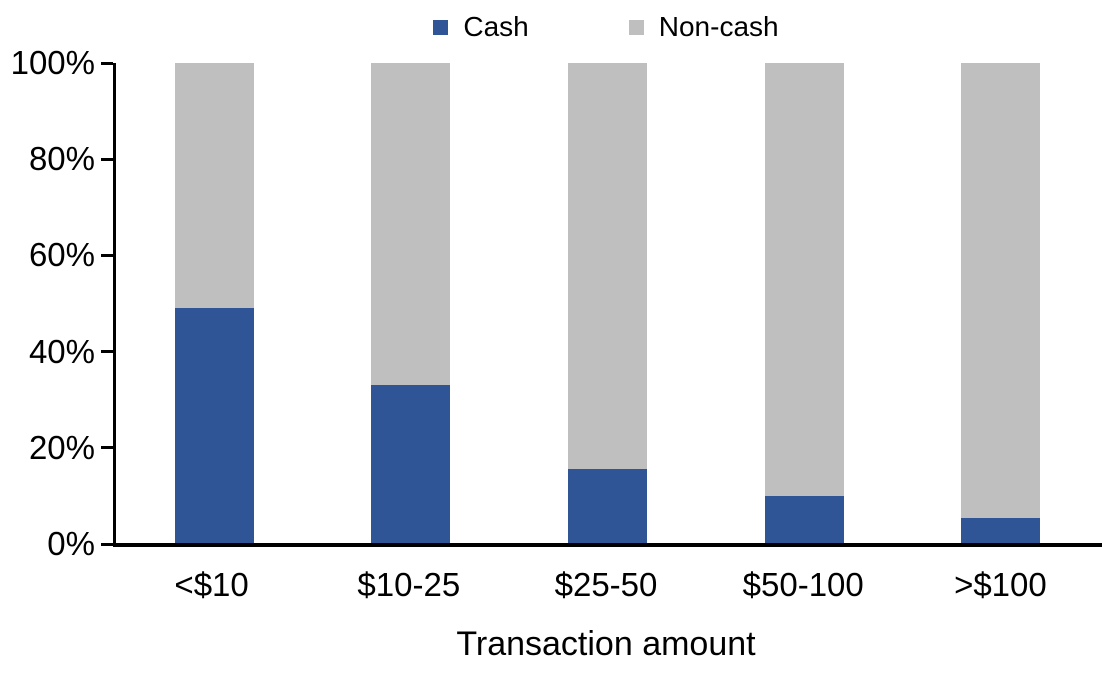 The image size is (1102, 673). Describe the element at coordinates (1000, 584) in the screenshot. I see `x-category-label: >$100` at that location.